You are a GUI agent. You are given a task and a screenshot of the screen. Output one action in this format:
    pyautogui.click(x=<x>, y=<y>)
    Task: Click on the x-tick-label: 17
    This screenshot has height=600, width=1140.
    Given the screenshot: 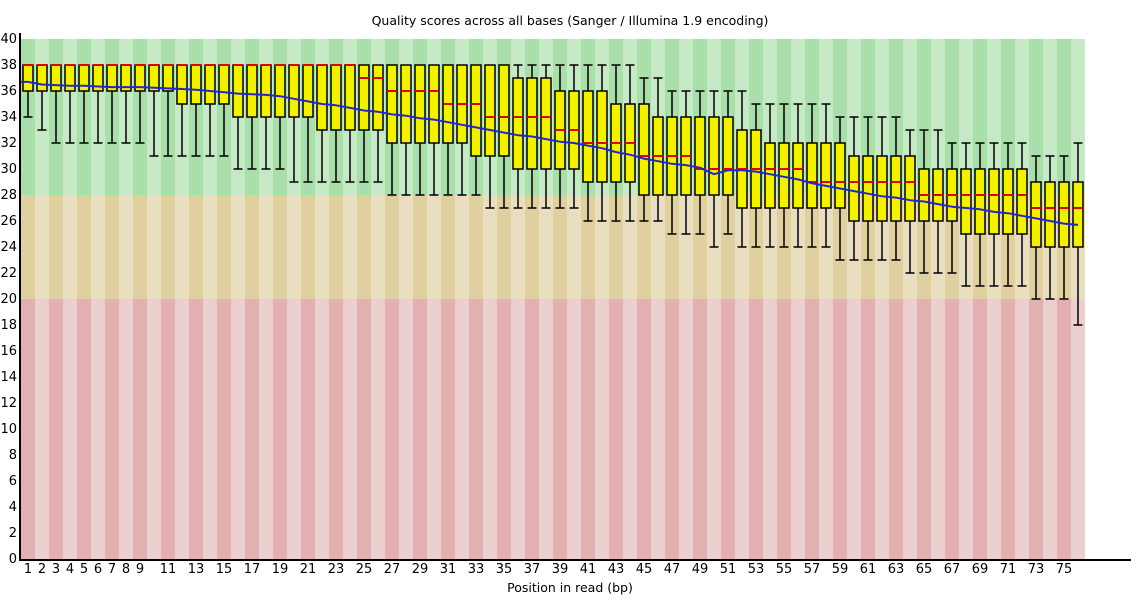 What is the action you would take?
    pyautogui.click(x=252, y=569)
    